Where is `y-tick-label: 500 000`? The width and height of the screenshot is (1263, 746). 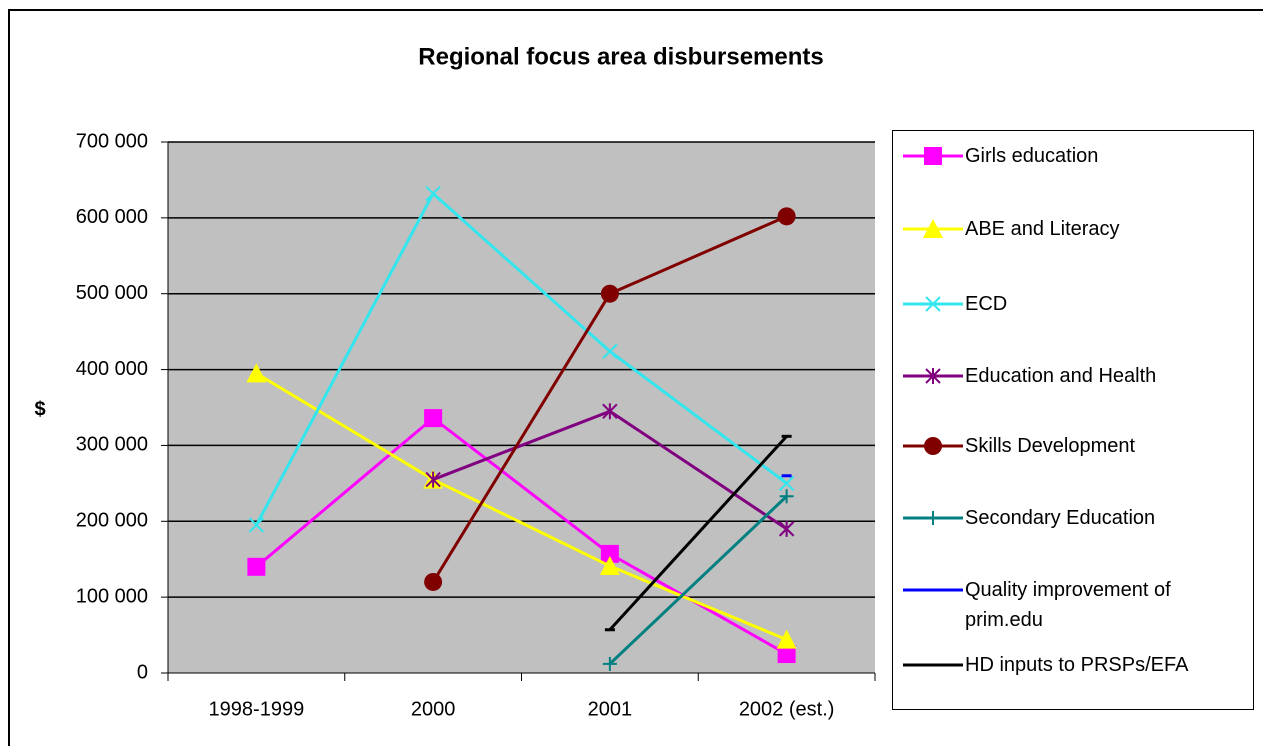
y-tick-label: 500 000 is located at coordinates (112, 293).